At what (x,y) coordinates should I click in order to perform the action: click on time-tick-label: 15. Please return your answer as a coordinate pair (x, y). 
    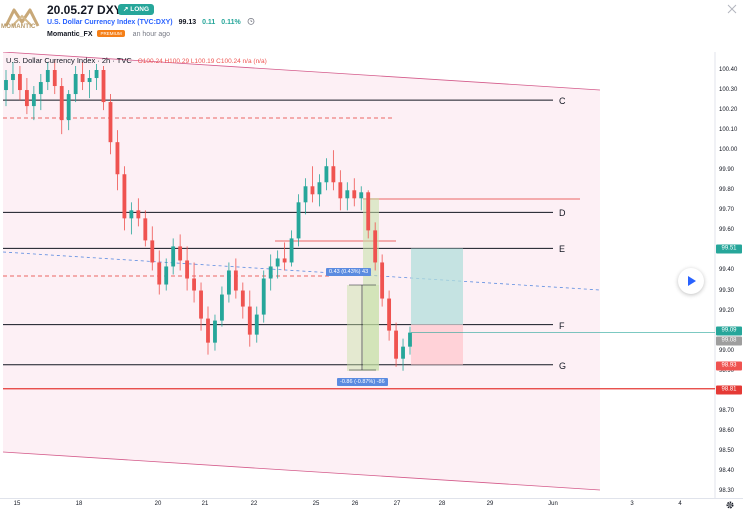
    Looking at the image, I should click on (17, 504).